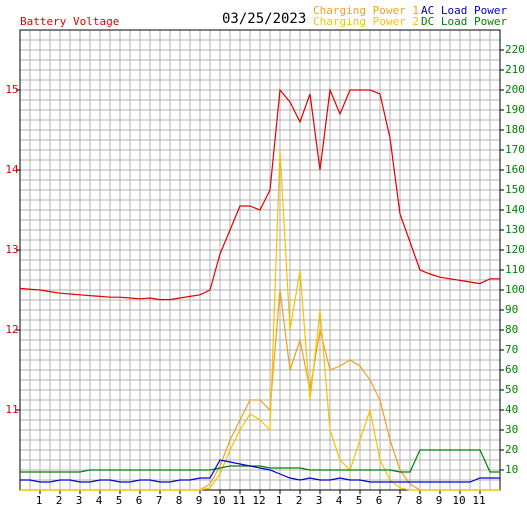 Image resolution: width=527 pixels, height=510 pixels. What do you see at coordinates (12, 169) in the screenshot?
I see `y-tick-label: 14` at bounding box center [12, 169].